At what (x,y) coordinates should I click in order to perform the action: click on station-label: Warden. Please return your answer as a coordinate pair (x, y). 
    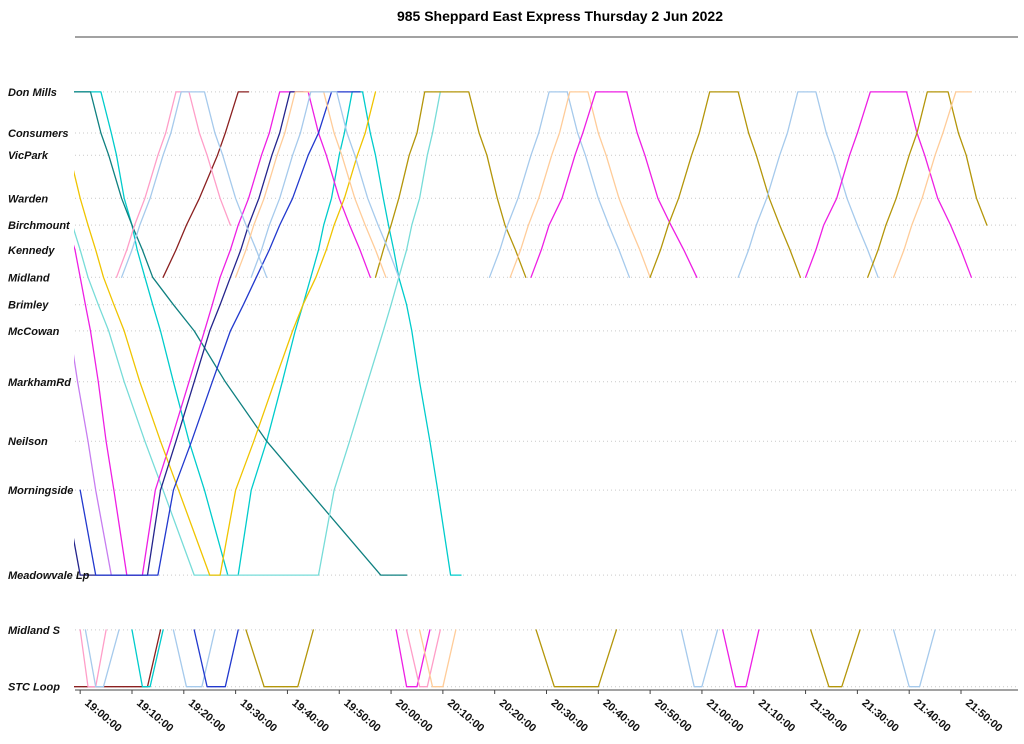
    Looking at the image, I should click on (28, 199).